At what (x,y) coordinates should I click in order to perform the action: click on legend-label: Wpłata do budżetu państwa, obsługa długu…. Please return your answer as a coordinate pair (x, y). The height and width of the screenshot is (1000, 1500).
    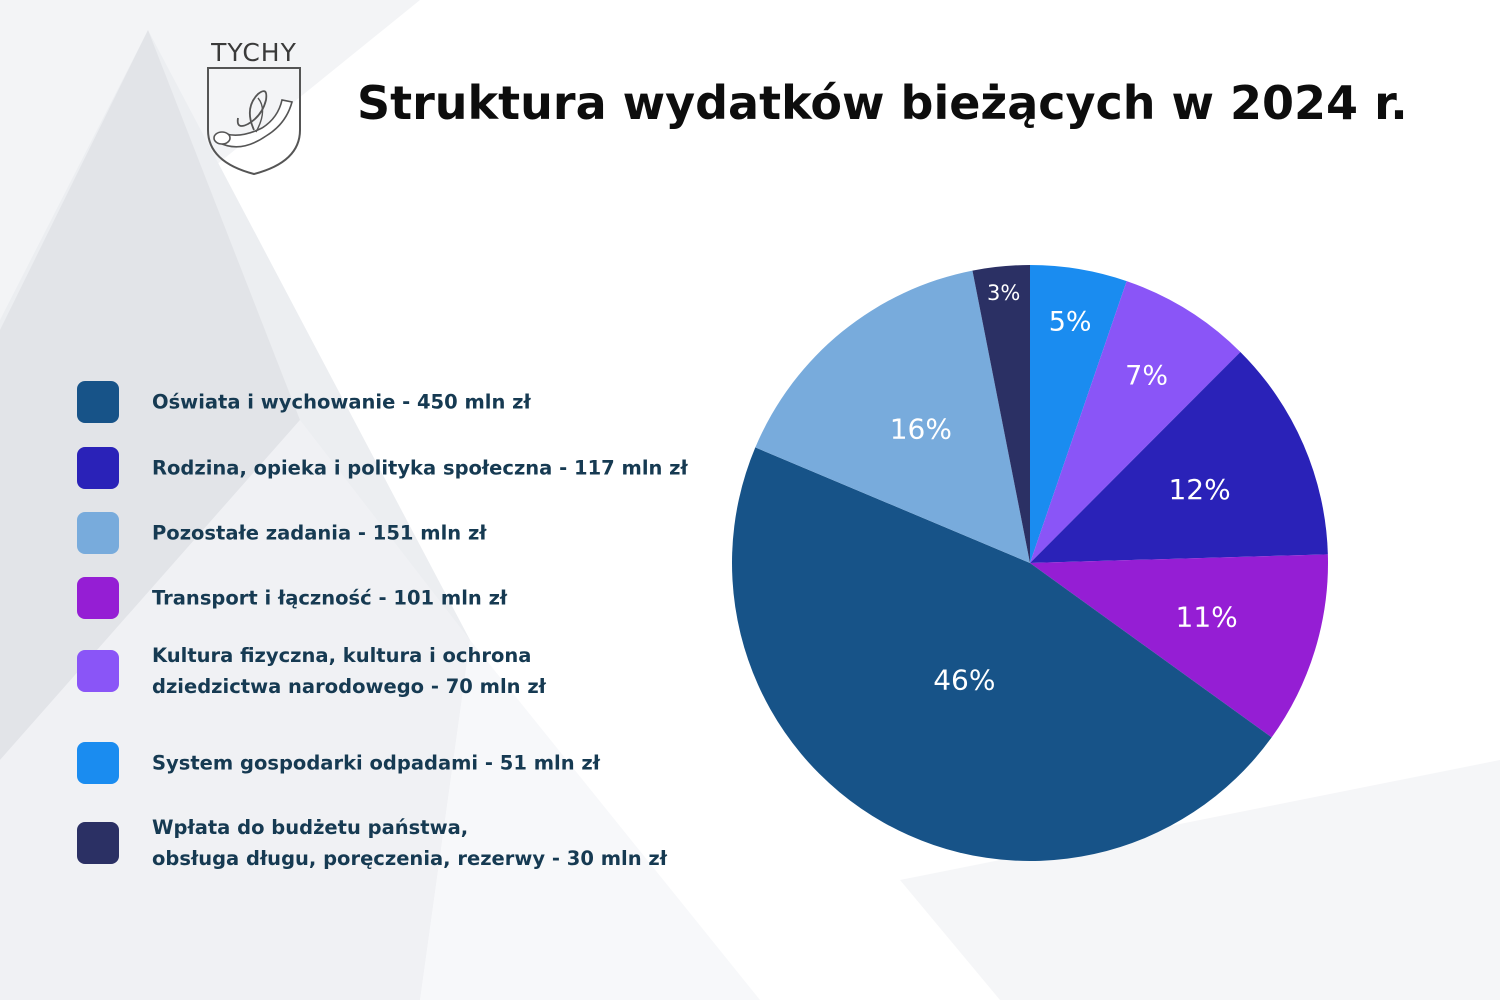
    Looking at the image, I should click on (409, 843).